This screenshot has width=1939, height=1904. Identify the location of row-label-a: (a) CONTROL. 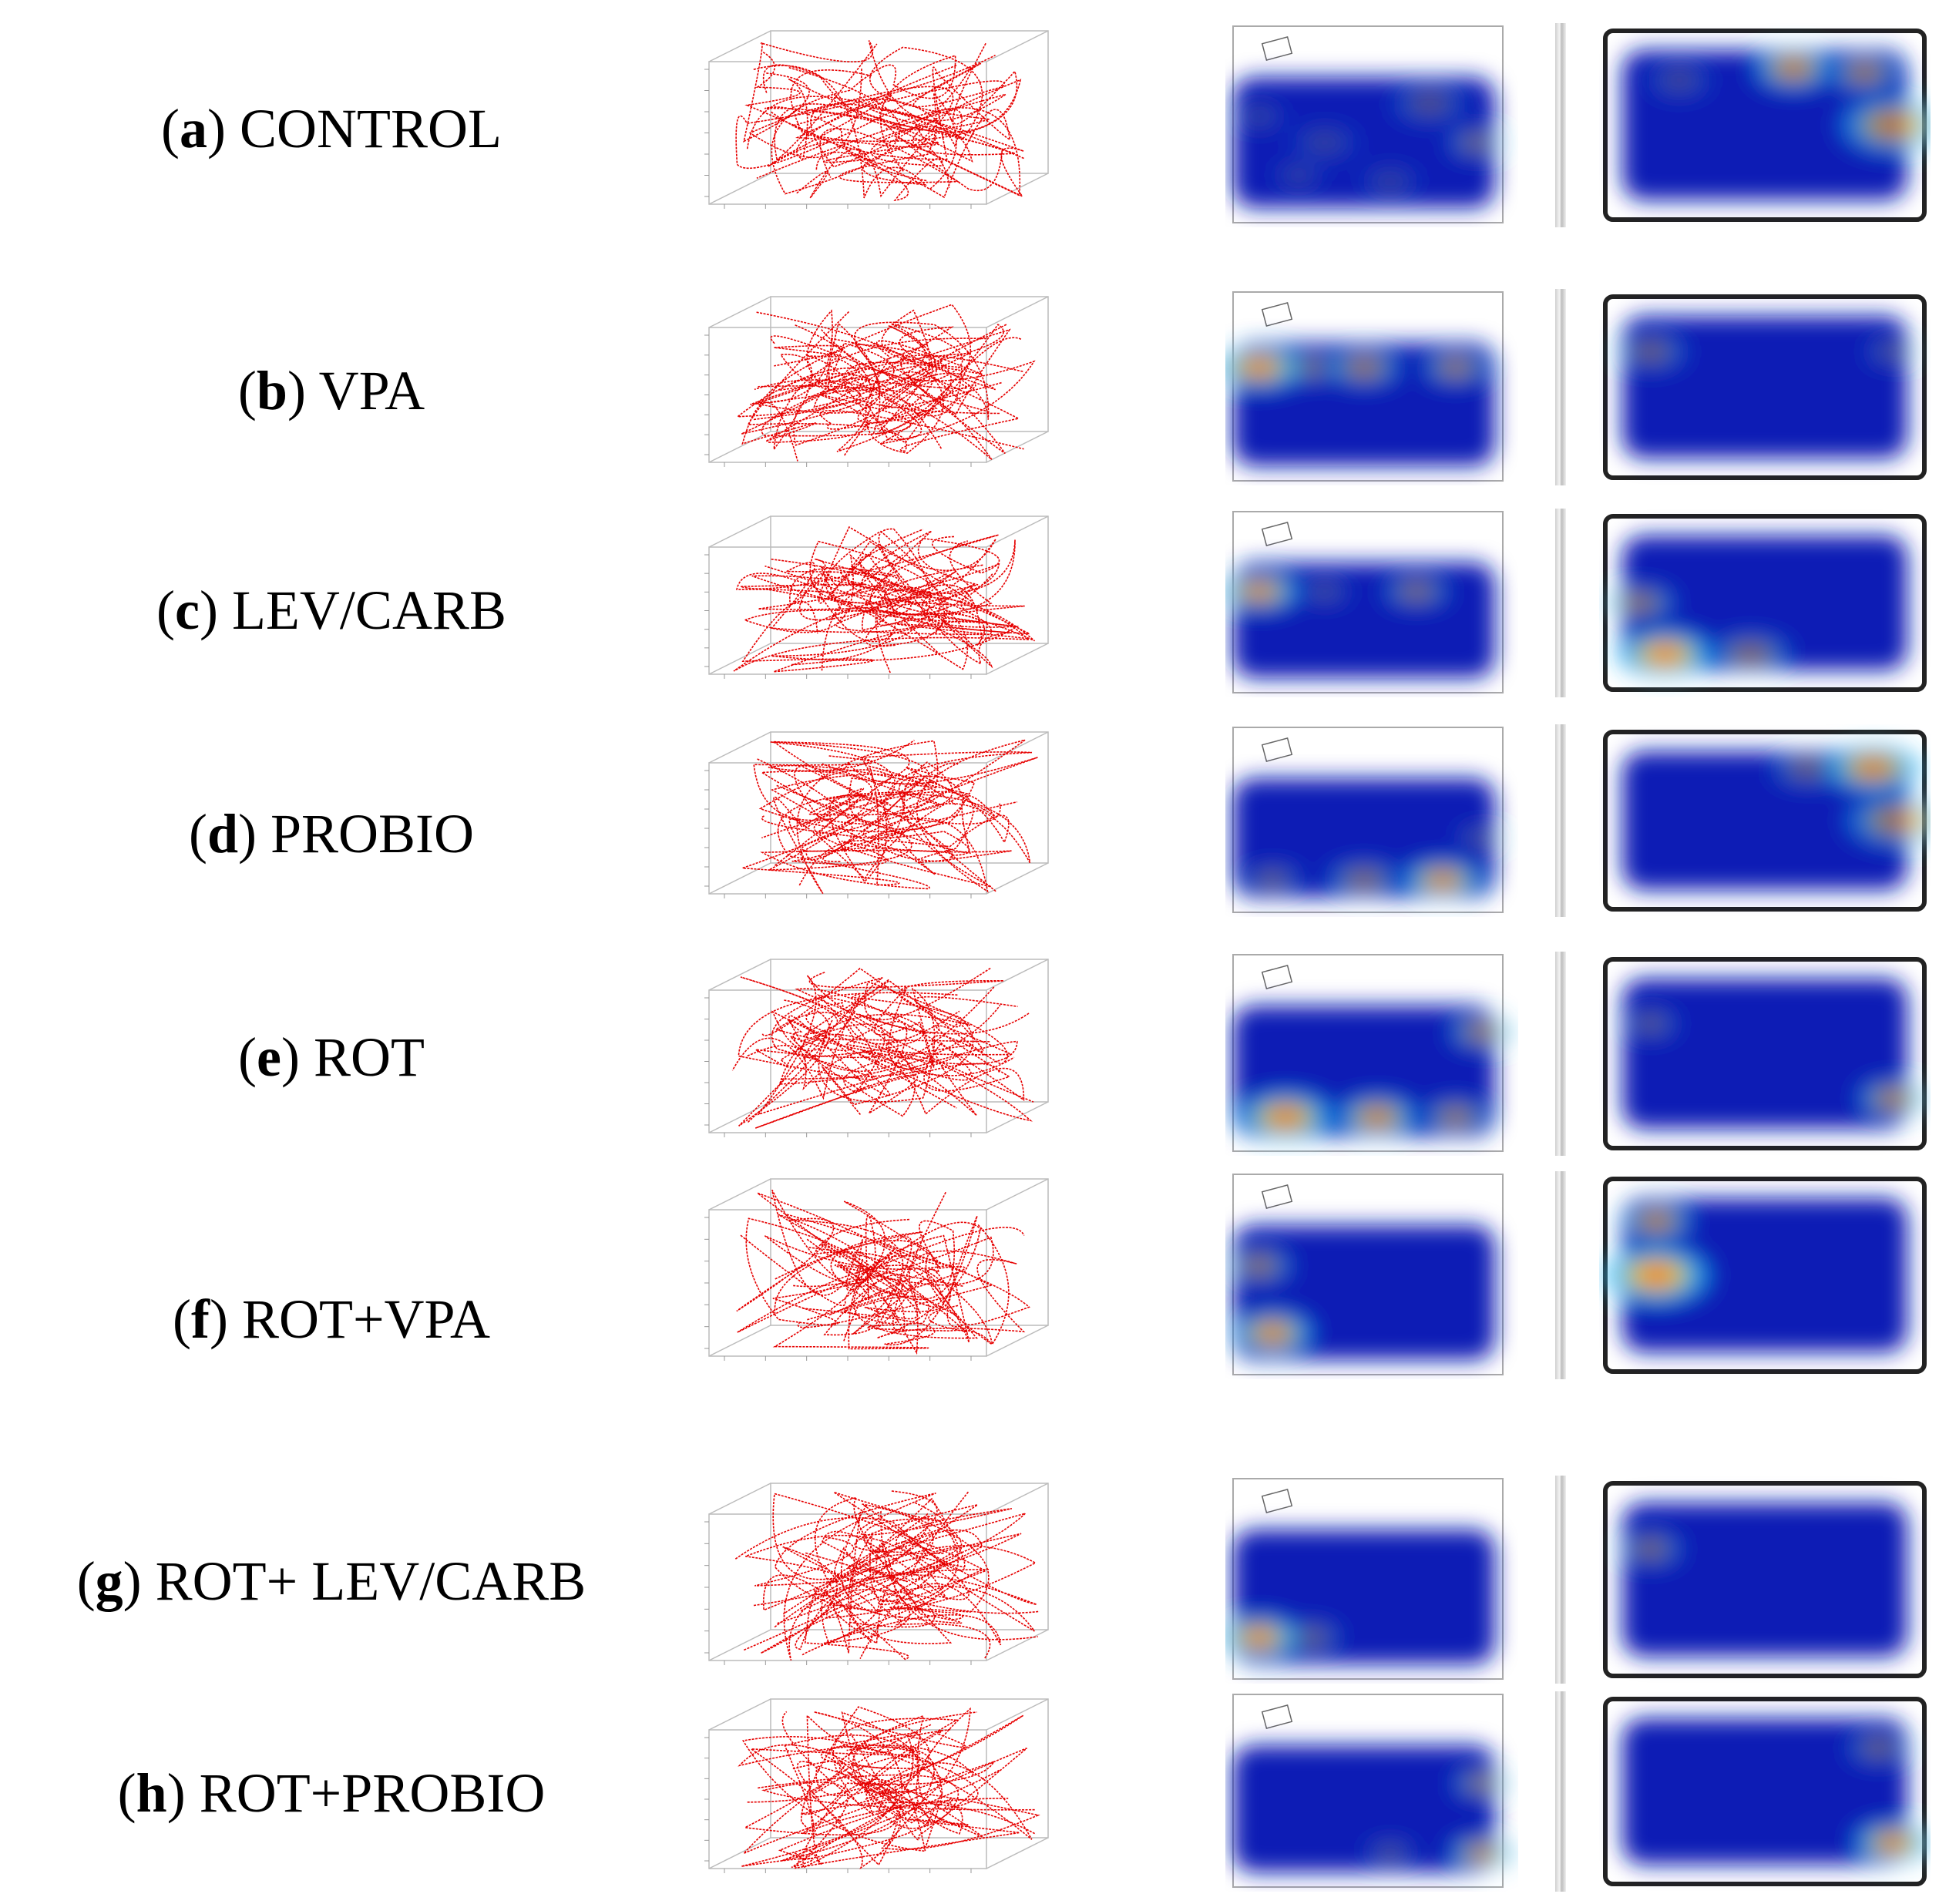
(331, 129).